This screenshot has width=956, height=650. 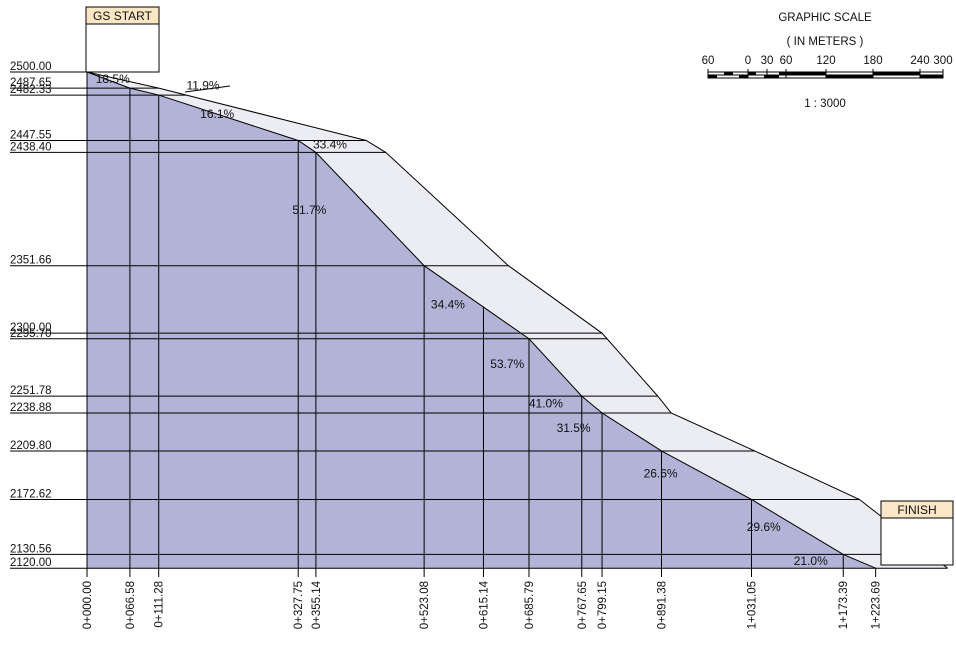 What do you see at coordinates (207, 89) in the screenshot?
I see `grade-leader-line` at bounding box center [207, 89].